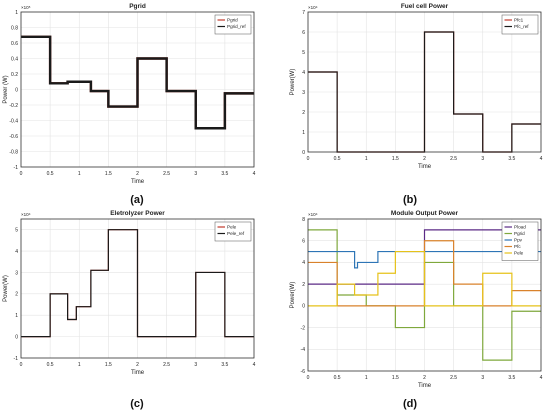  I want to click on y-exponent-label: ×10⁵, so click(26, 7).